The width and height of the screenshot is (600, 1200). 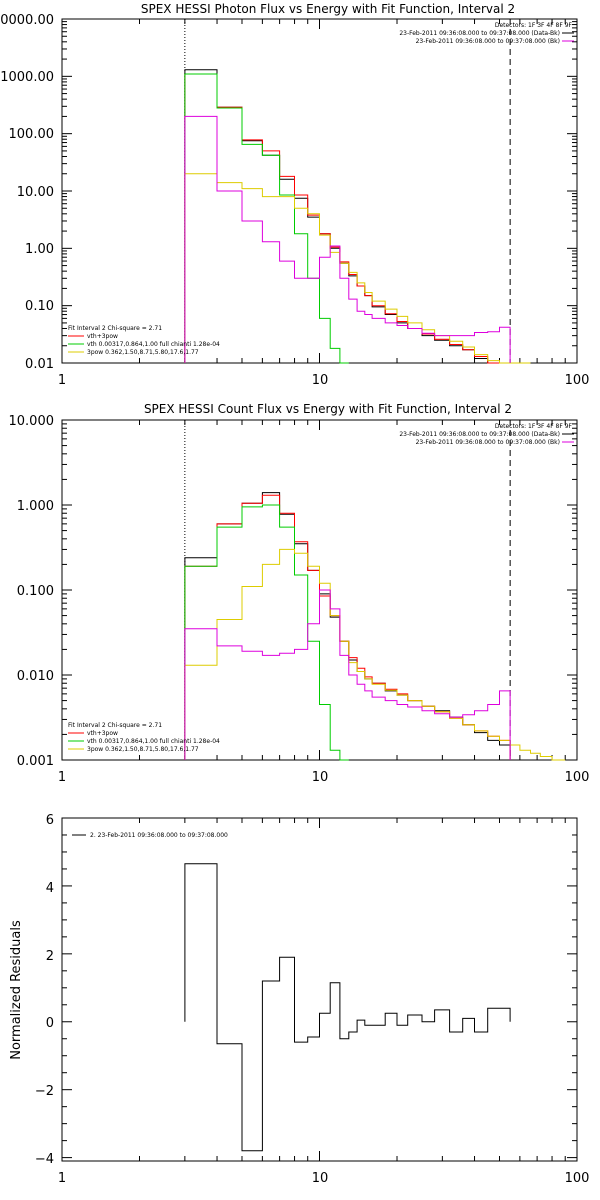 I want to click on count-flux-y-tick-label: 1.000, so click(x=35, y=506).